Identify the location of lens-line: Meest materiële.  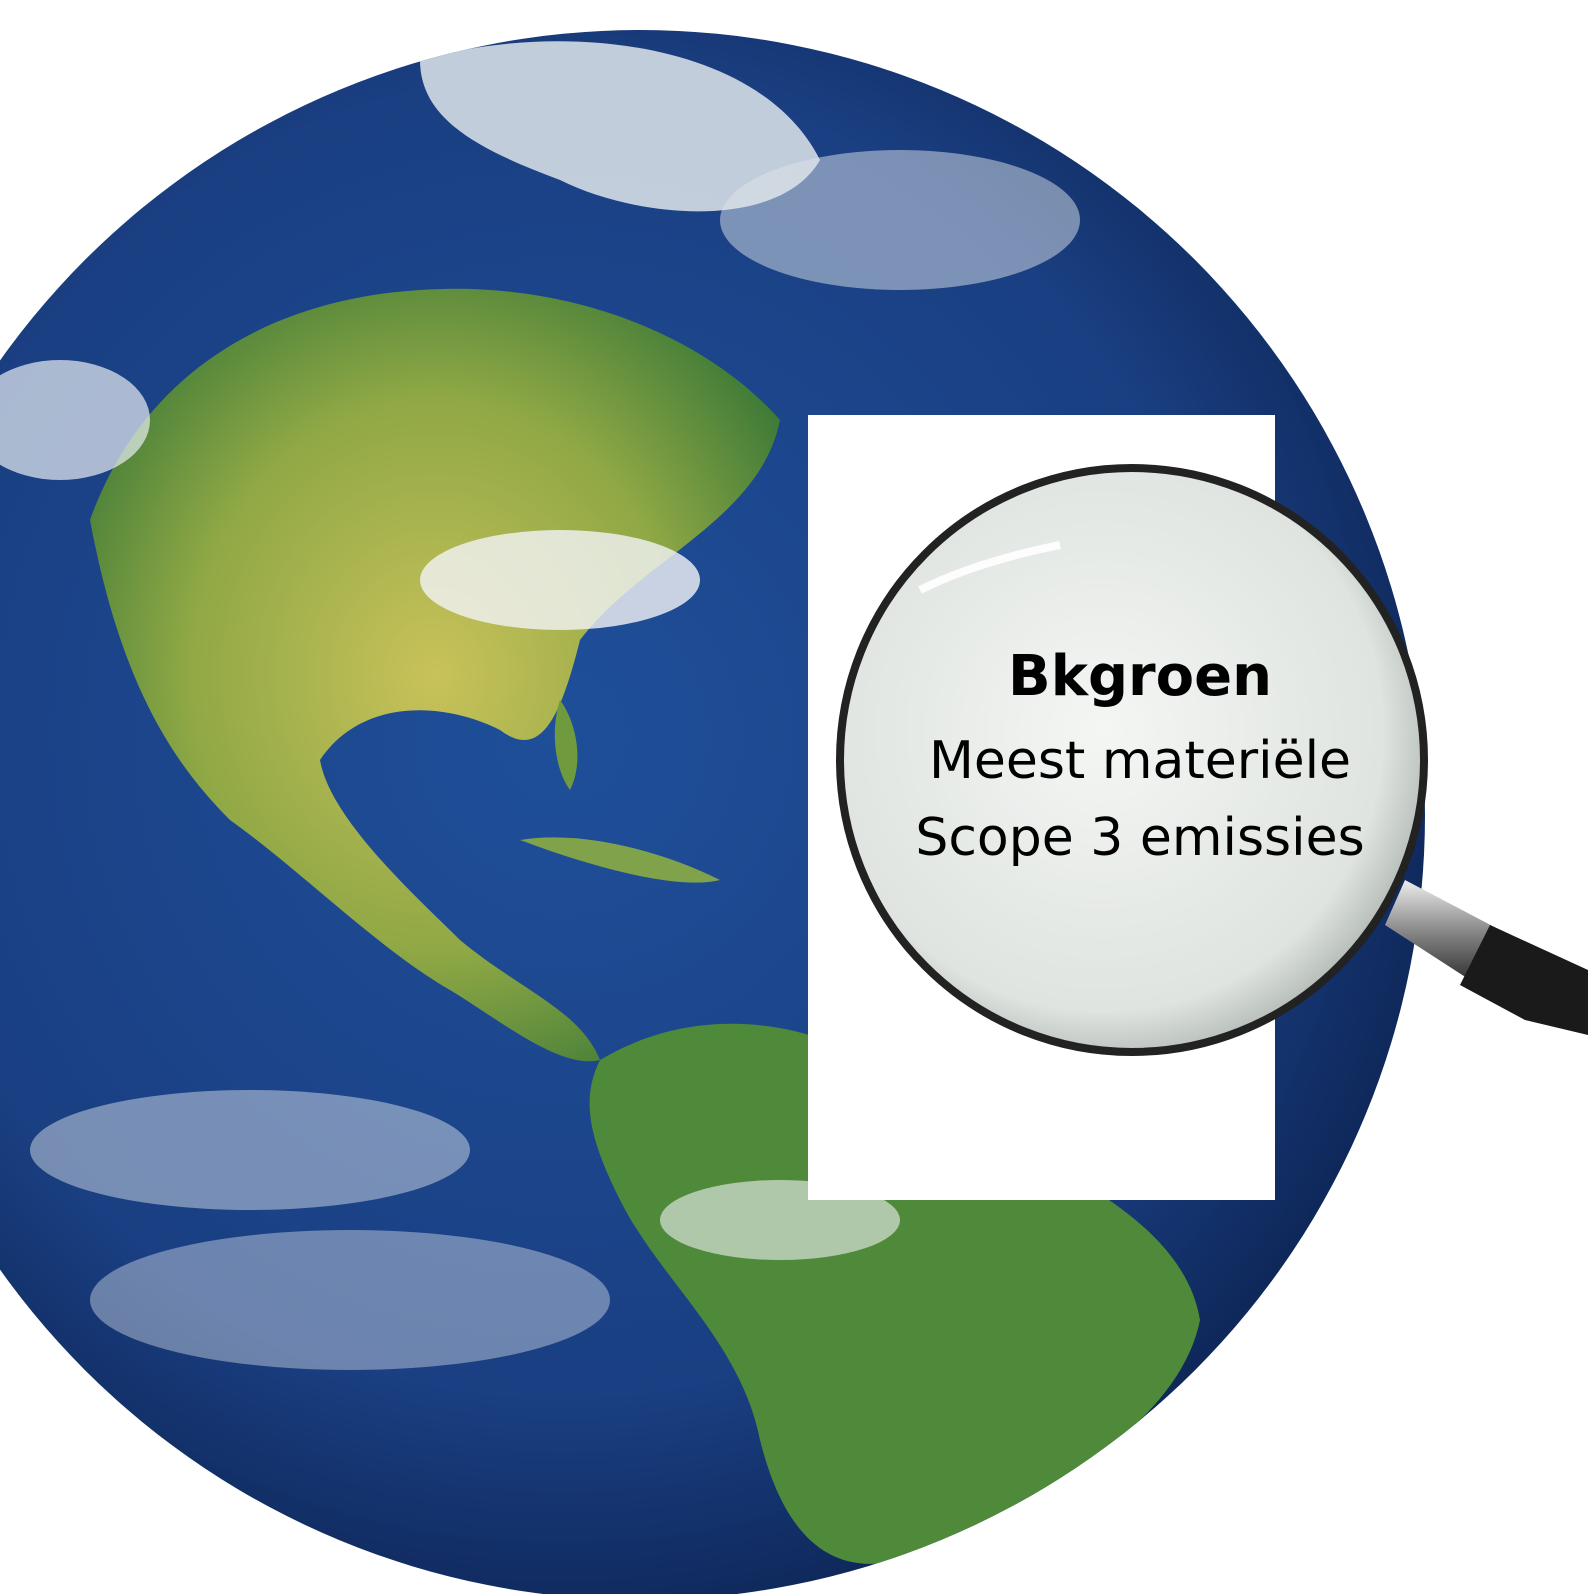
(1140, 761).